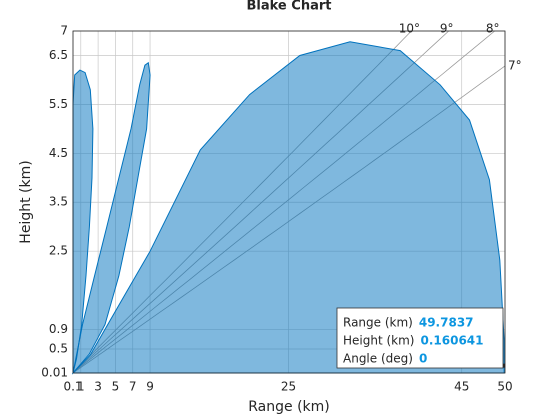 The height and width of the screenshot is (420, 560). Describe the element at coordinates (150, 387) in the screenshot. I see `x-tick-label: 9` at that location.